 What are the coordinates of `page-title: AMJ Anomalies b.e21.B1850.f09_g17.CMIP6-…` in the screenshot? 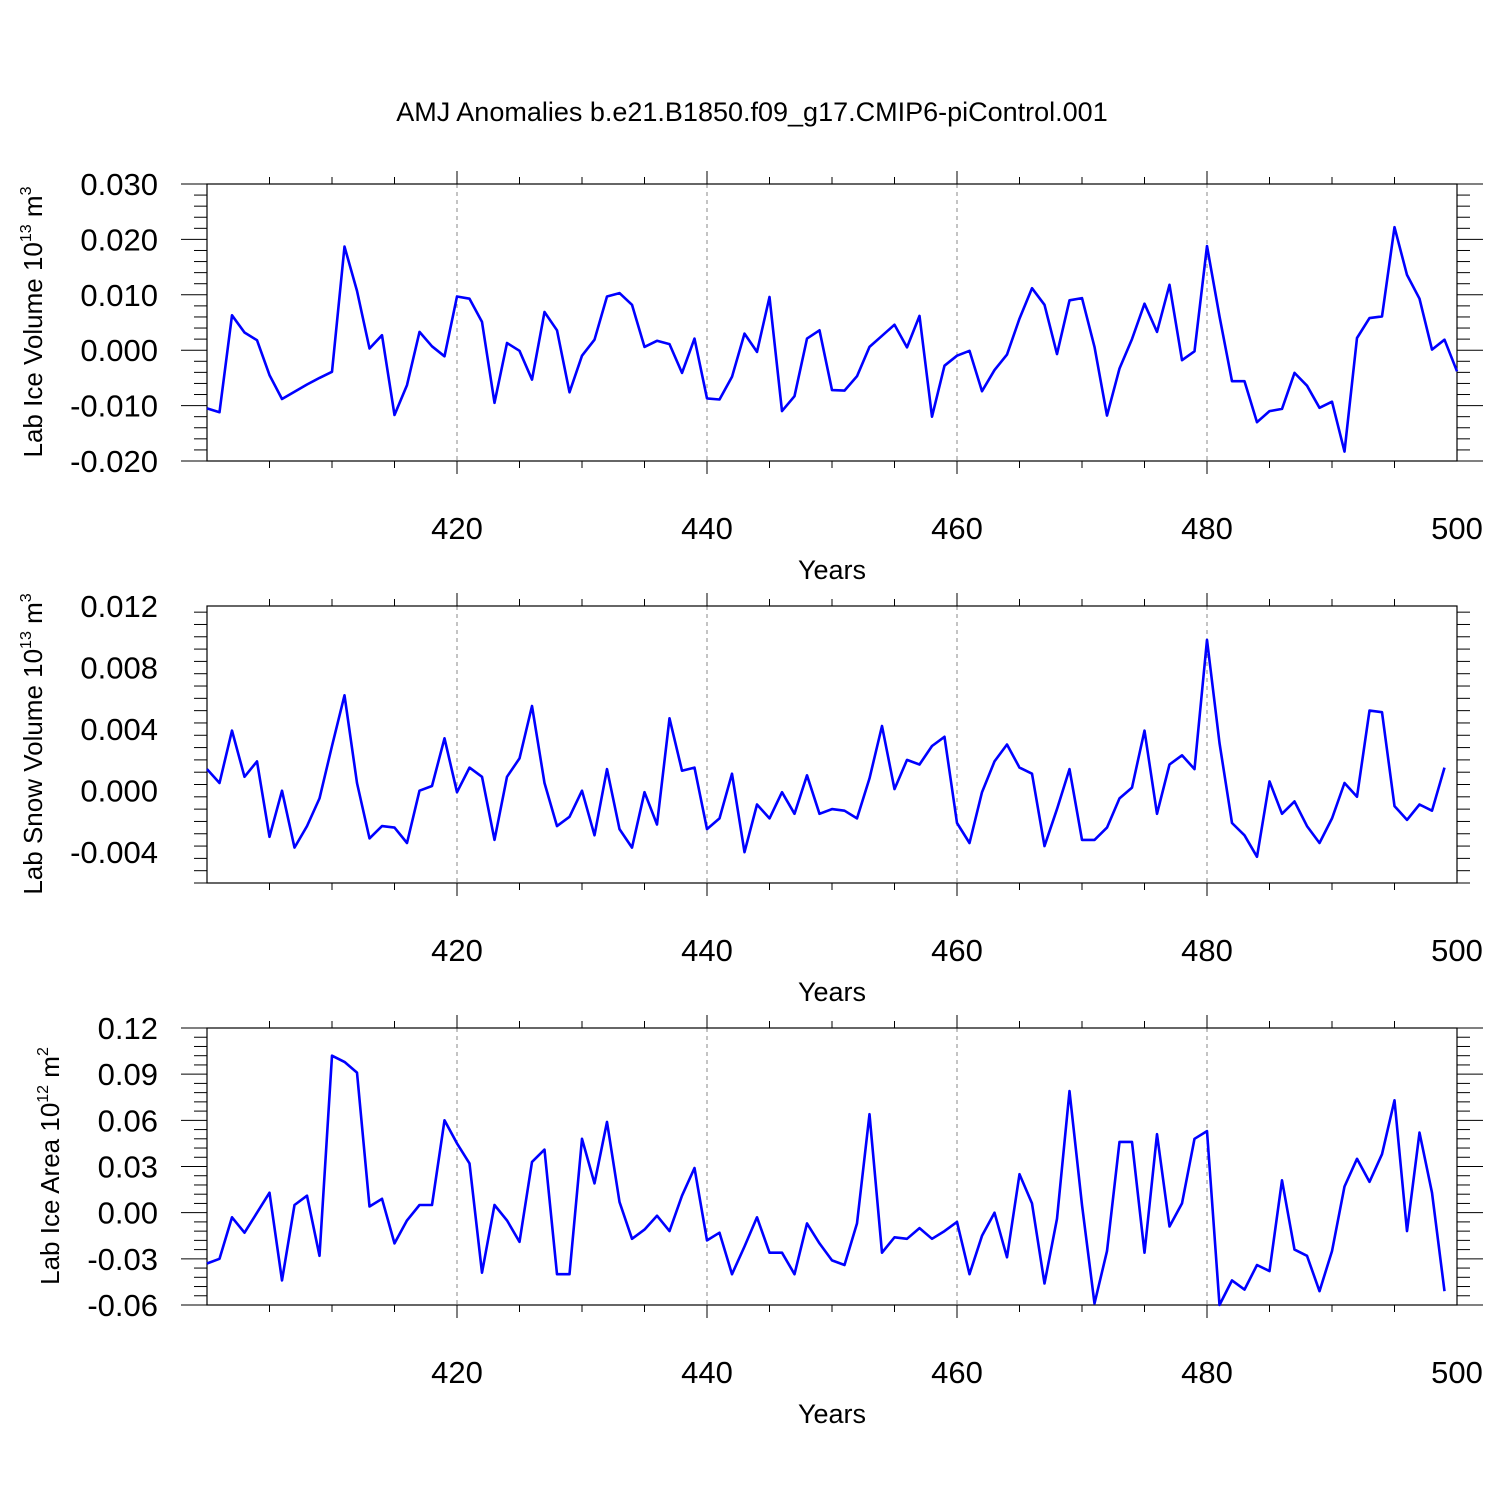 It's located at (751, 112).